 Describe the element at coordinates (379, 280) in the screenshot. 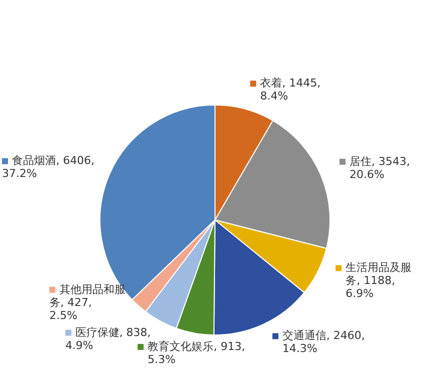

I see `legend-label: 生活用品及服务, 1188, 6.9%` at that location.